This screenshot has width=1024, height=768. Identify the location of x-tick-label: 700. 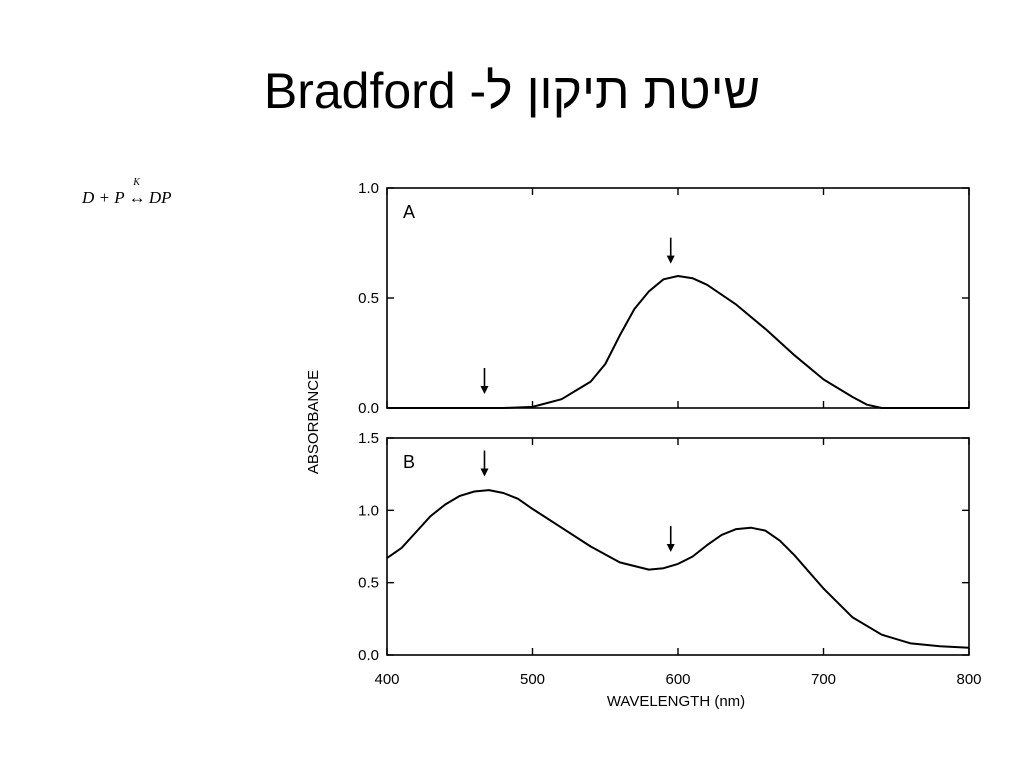
(823, 679).